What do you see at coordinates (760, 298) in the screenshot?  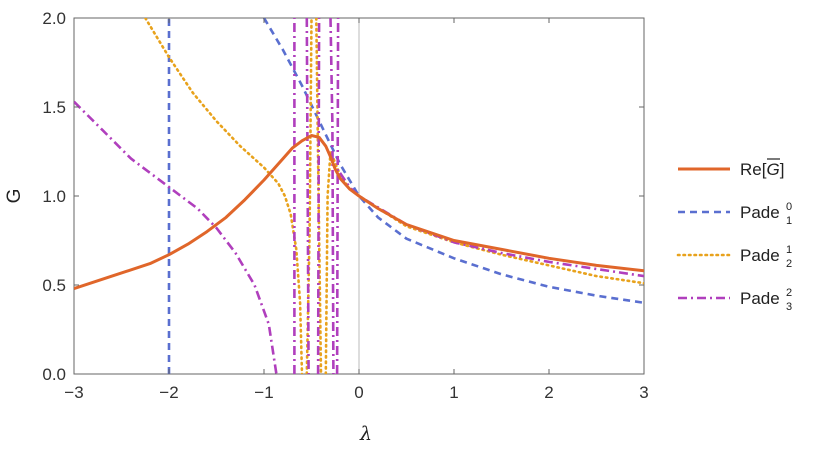 I see `legend-label-3: Pade` at bounding box center [760, 298].